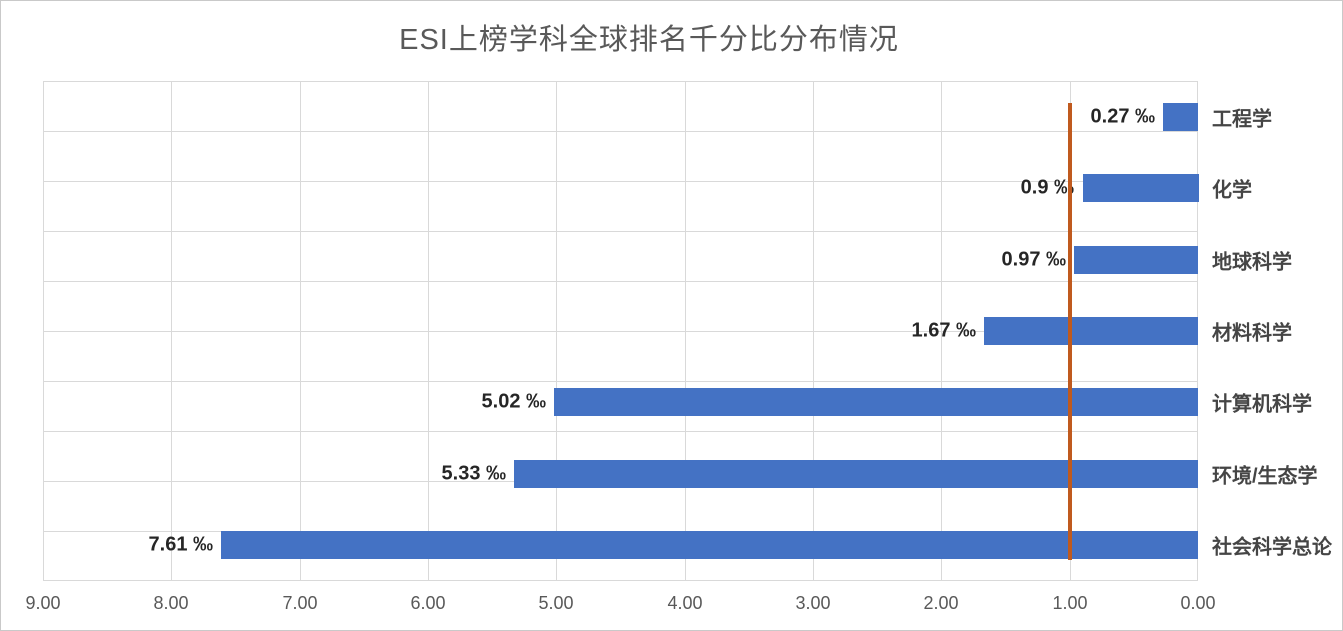 The height and width of the screenshot is (631, 1343). What do you see at coordinates (428, 603) in the screenshot?
I see `x-tick-label: 6.00` at bounding box center [428, 603].